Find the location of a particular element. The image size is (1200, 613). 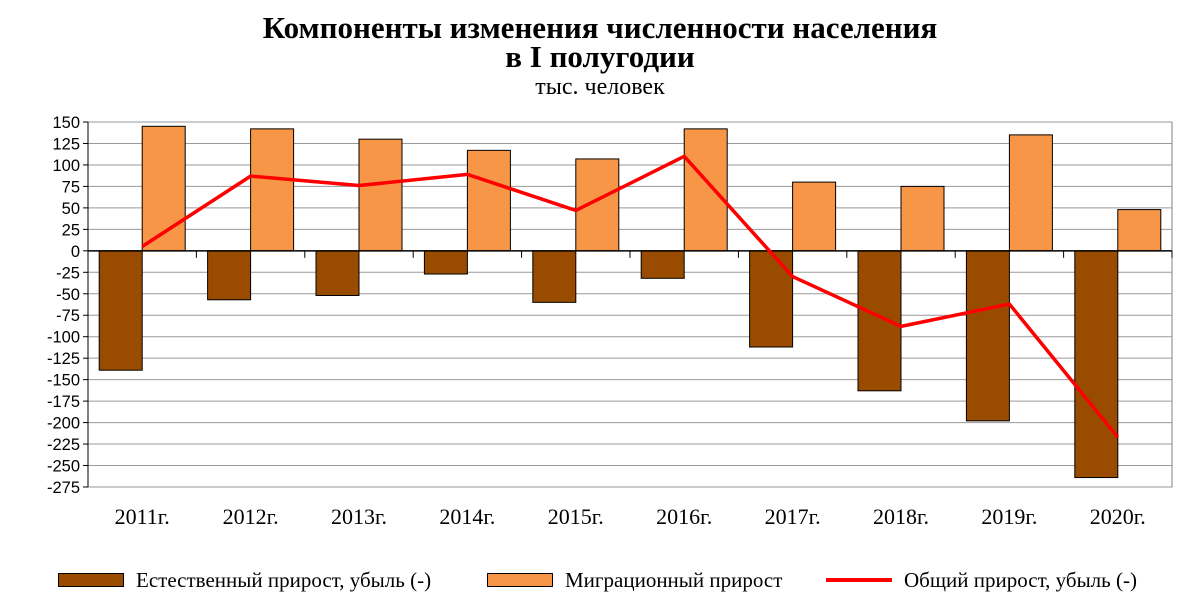

y-tick-label: -50 is located at coordinates (68, 295).